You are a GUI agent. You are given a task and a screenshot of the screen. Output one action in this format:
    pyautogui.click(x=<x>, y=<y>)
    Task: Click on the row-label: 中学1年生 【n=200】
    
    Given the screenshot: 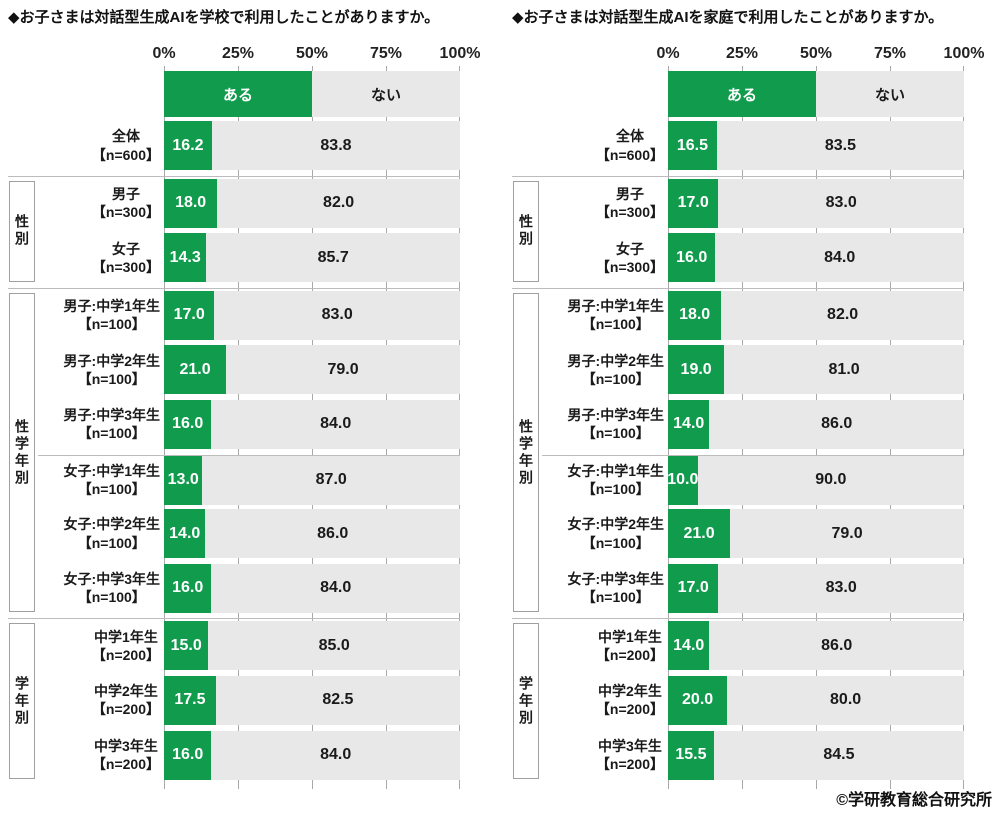 What is the action you would take?
    pyautogui.click(x=101, y=645)
    